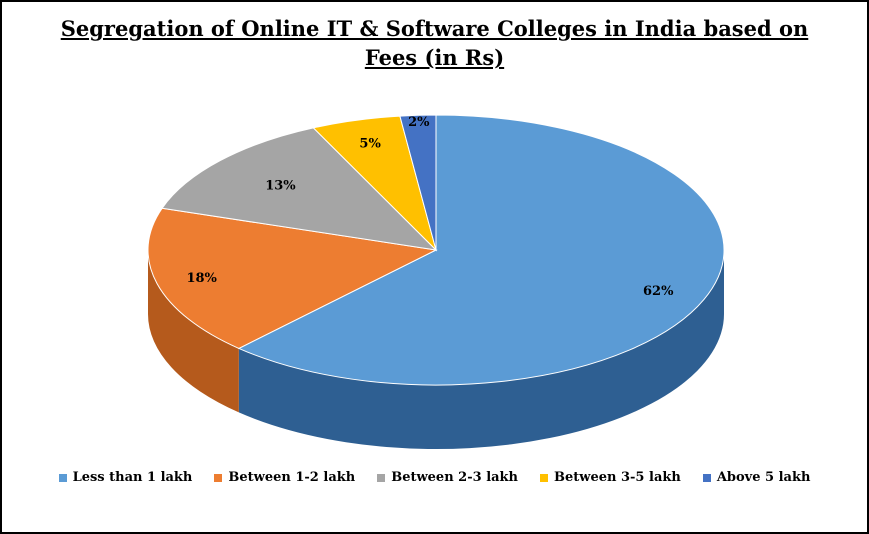 This screenshot has height=534, width=869. I want to click on data-label-above-5-lakh: 2%, so click(419, 122).